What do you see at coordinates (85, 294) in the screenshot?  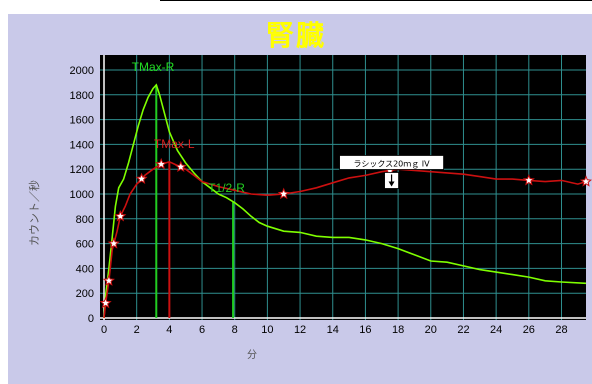 I see `y-tick-label: 200` at bounding box center [85, 294].